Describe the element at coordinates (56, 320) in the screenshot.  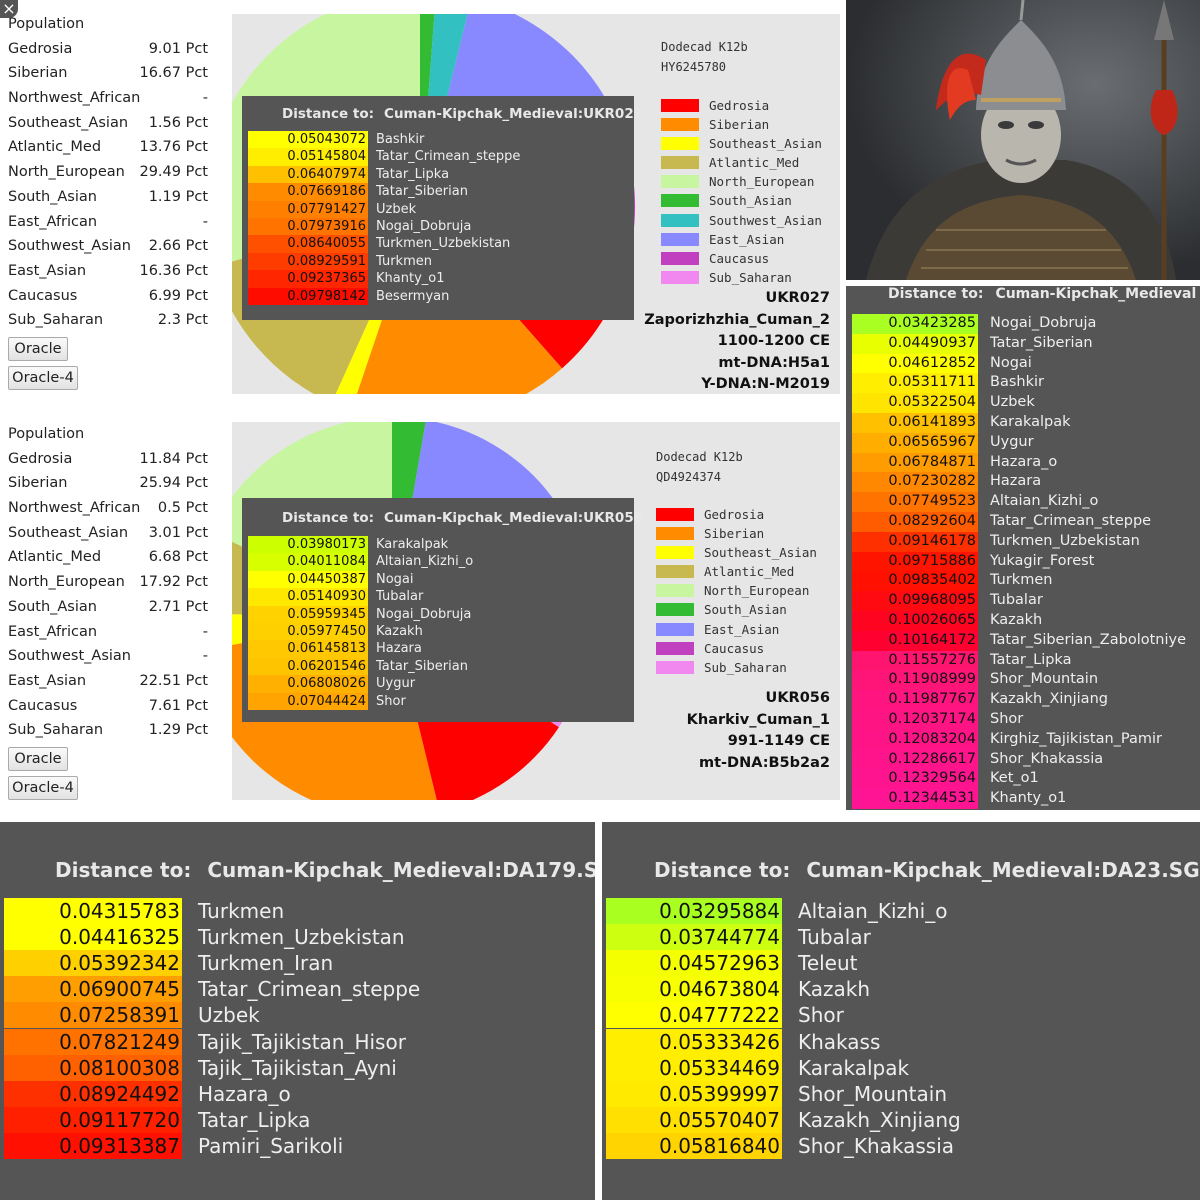
I see `population-name: Sub_Saharan` at that location.